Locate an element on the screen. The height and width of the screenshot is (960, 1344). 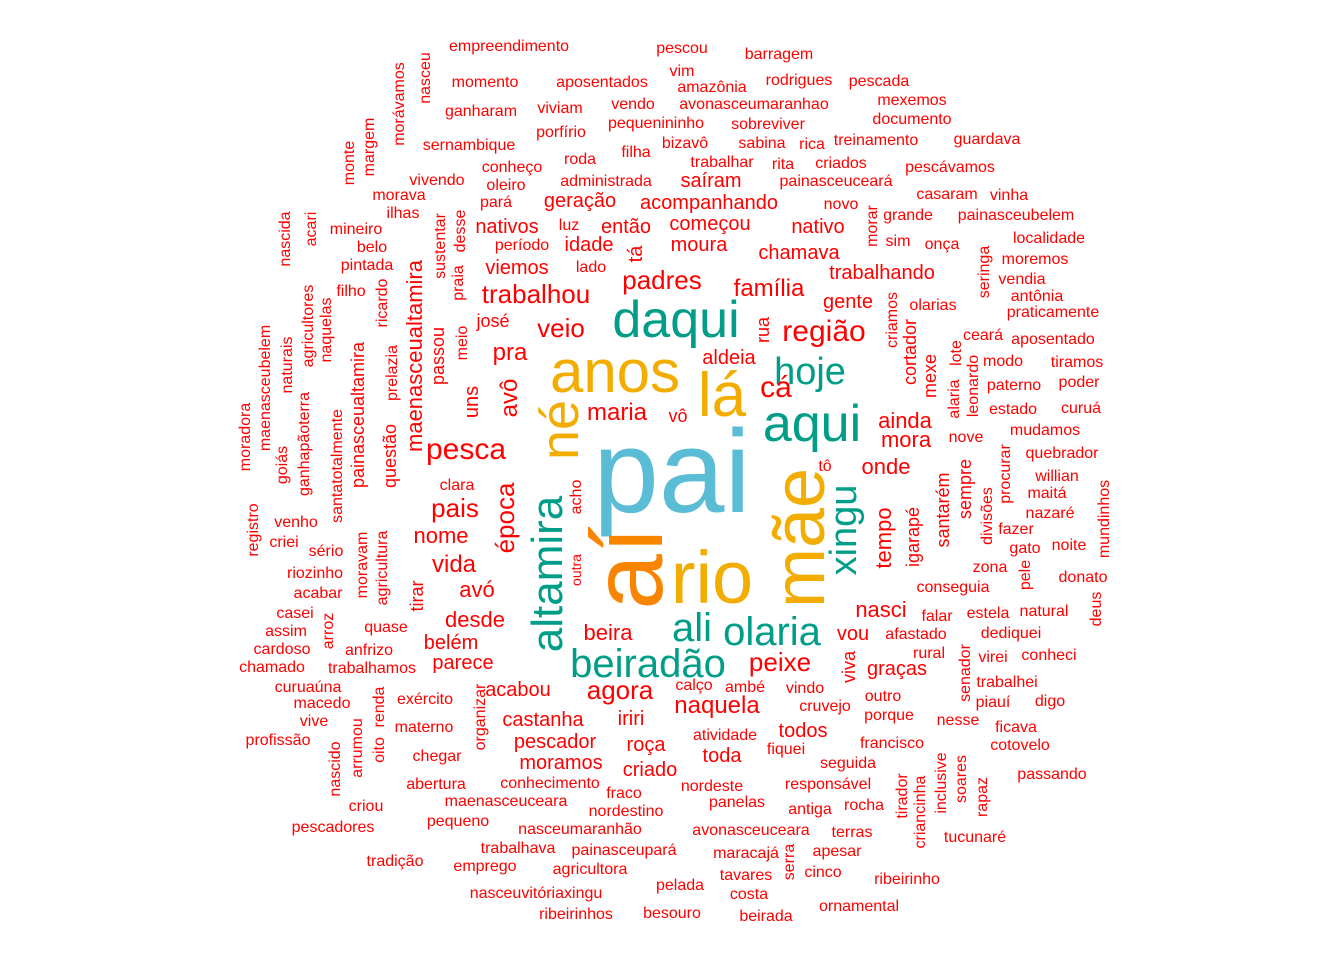
word: dediquei is located at coordinates (1011, 633).